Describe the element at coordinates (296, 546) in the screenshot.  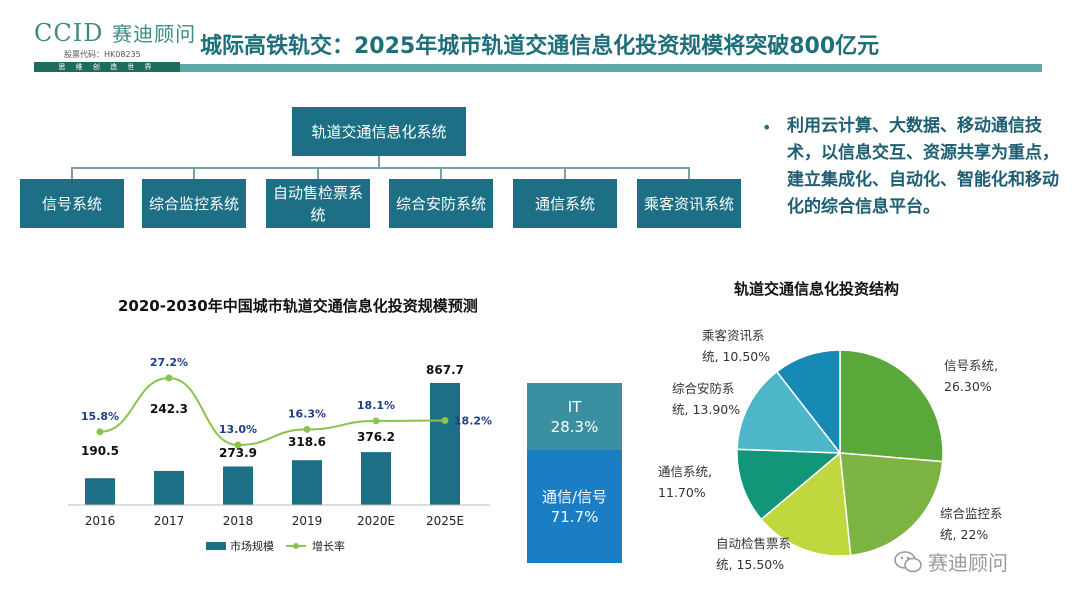
I see `legend-swatch-line-dot` at that location.